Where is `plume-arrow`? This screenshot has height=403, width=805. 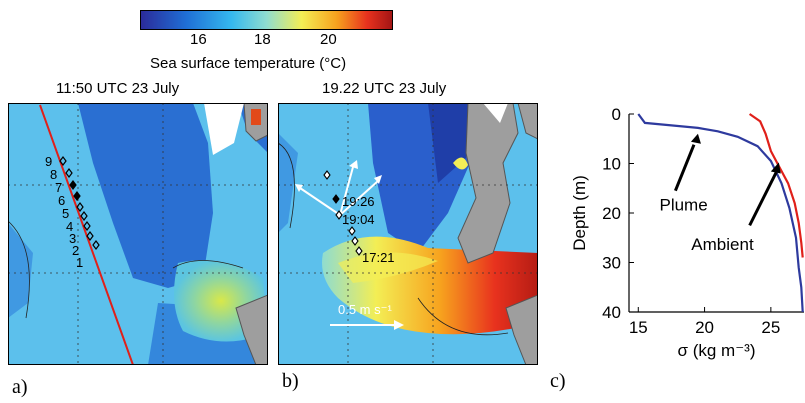 plume-arrow is located at coordinates (685, 168).